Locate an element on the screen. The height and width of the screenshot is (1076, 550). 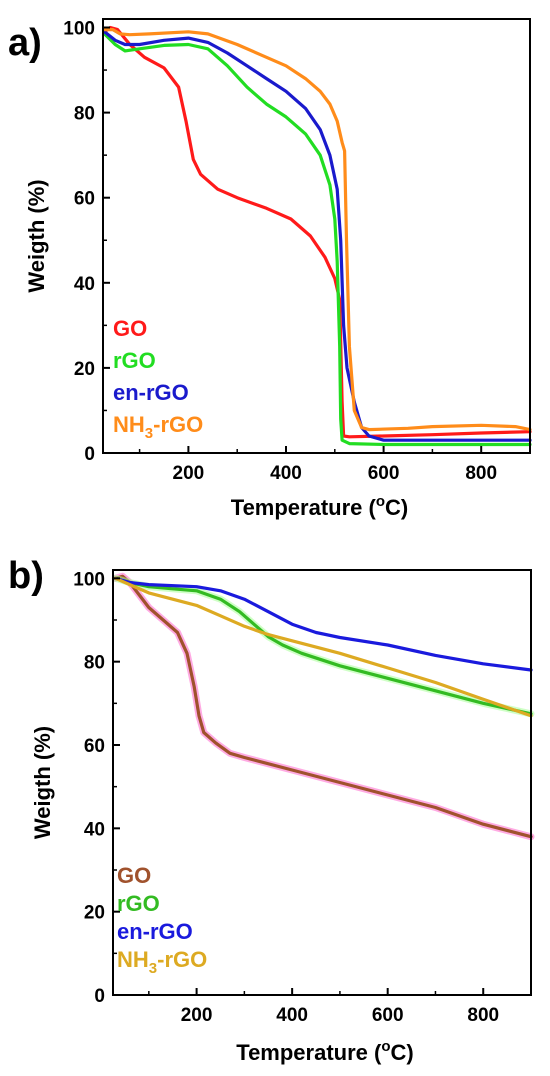
panel-label: a) is located at coordinates (25, 43).